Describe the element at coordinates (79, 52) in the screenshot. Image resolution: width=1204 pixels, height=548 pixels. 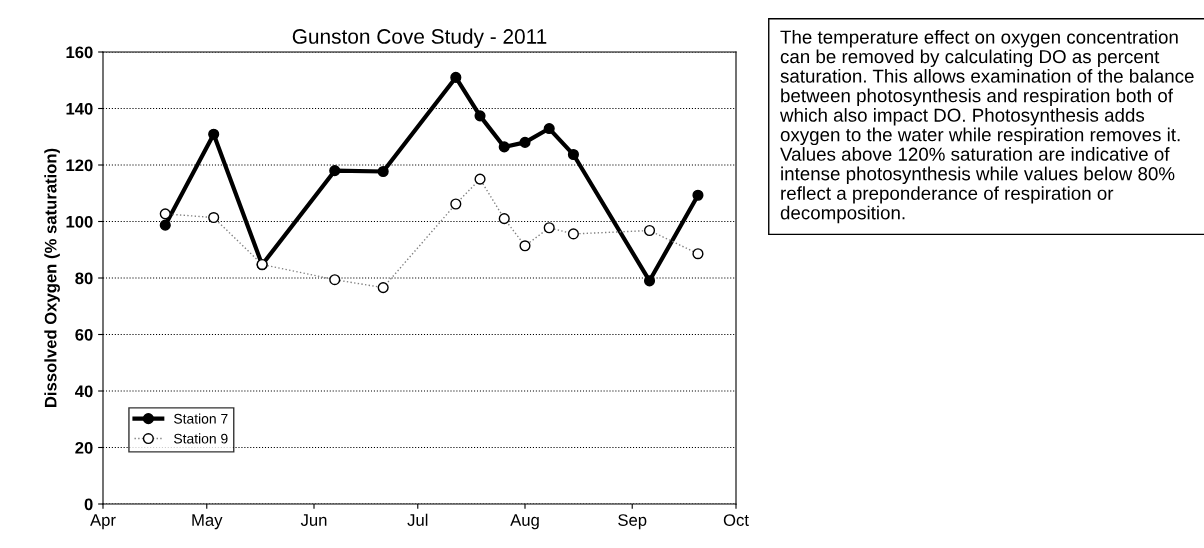
I see `y-tick-label: 160` at that location.